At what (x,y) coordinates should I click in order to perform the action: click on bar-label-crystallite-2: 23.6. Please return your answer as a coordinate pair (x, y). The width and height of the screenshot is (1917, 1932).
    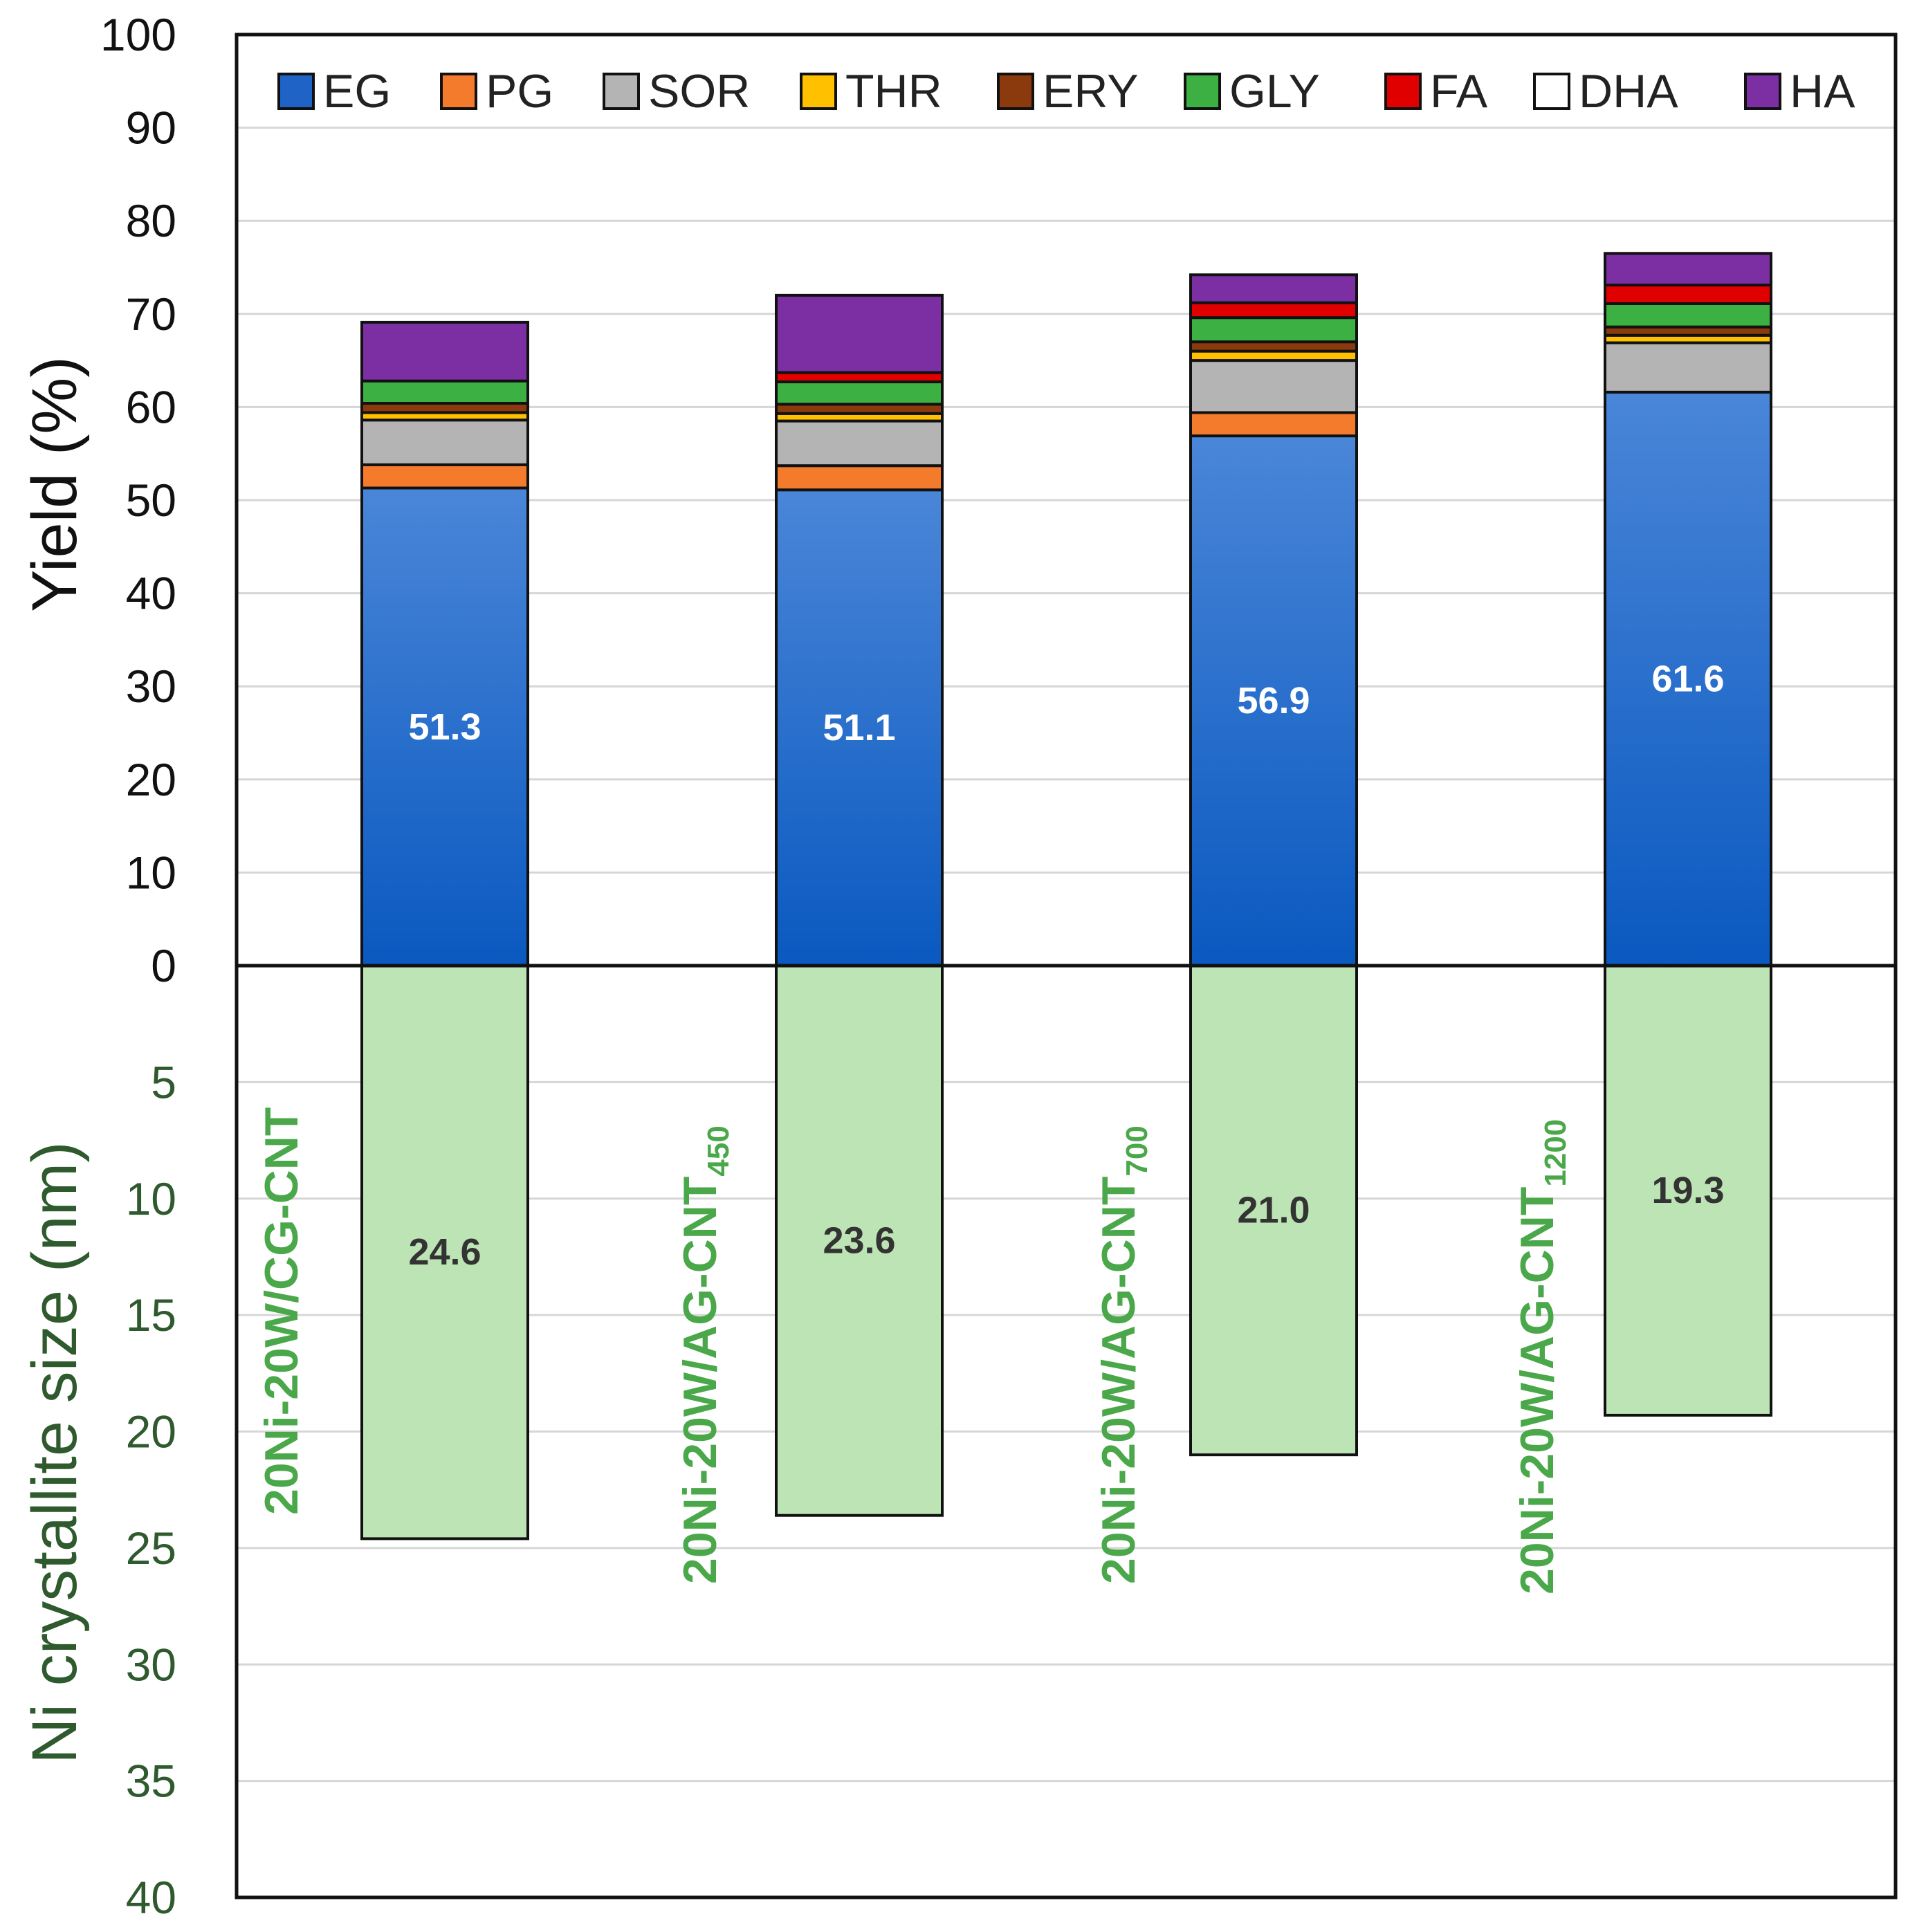
    Looking at the image, I should click on (859, 1240).